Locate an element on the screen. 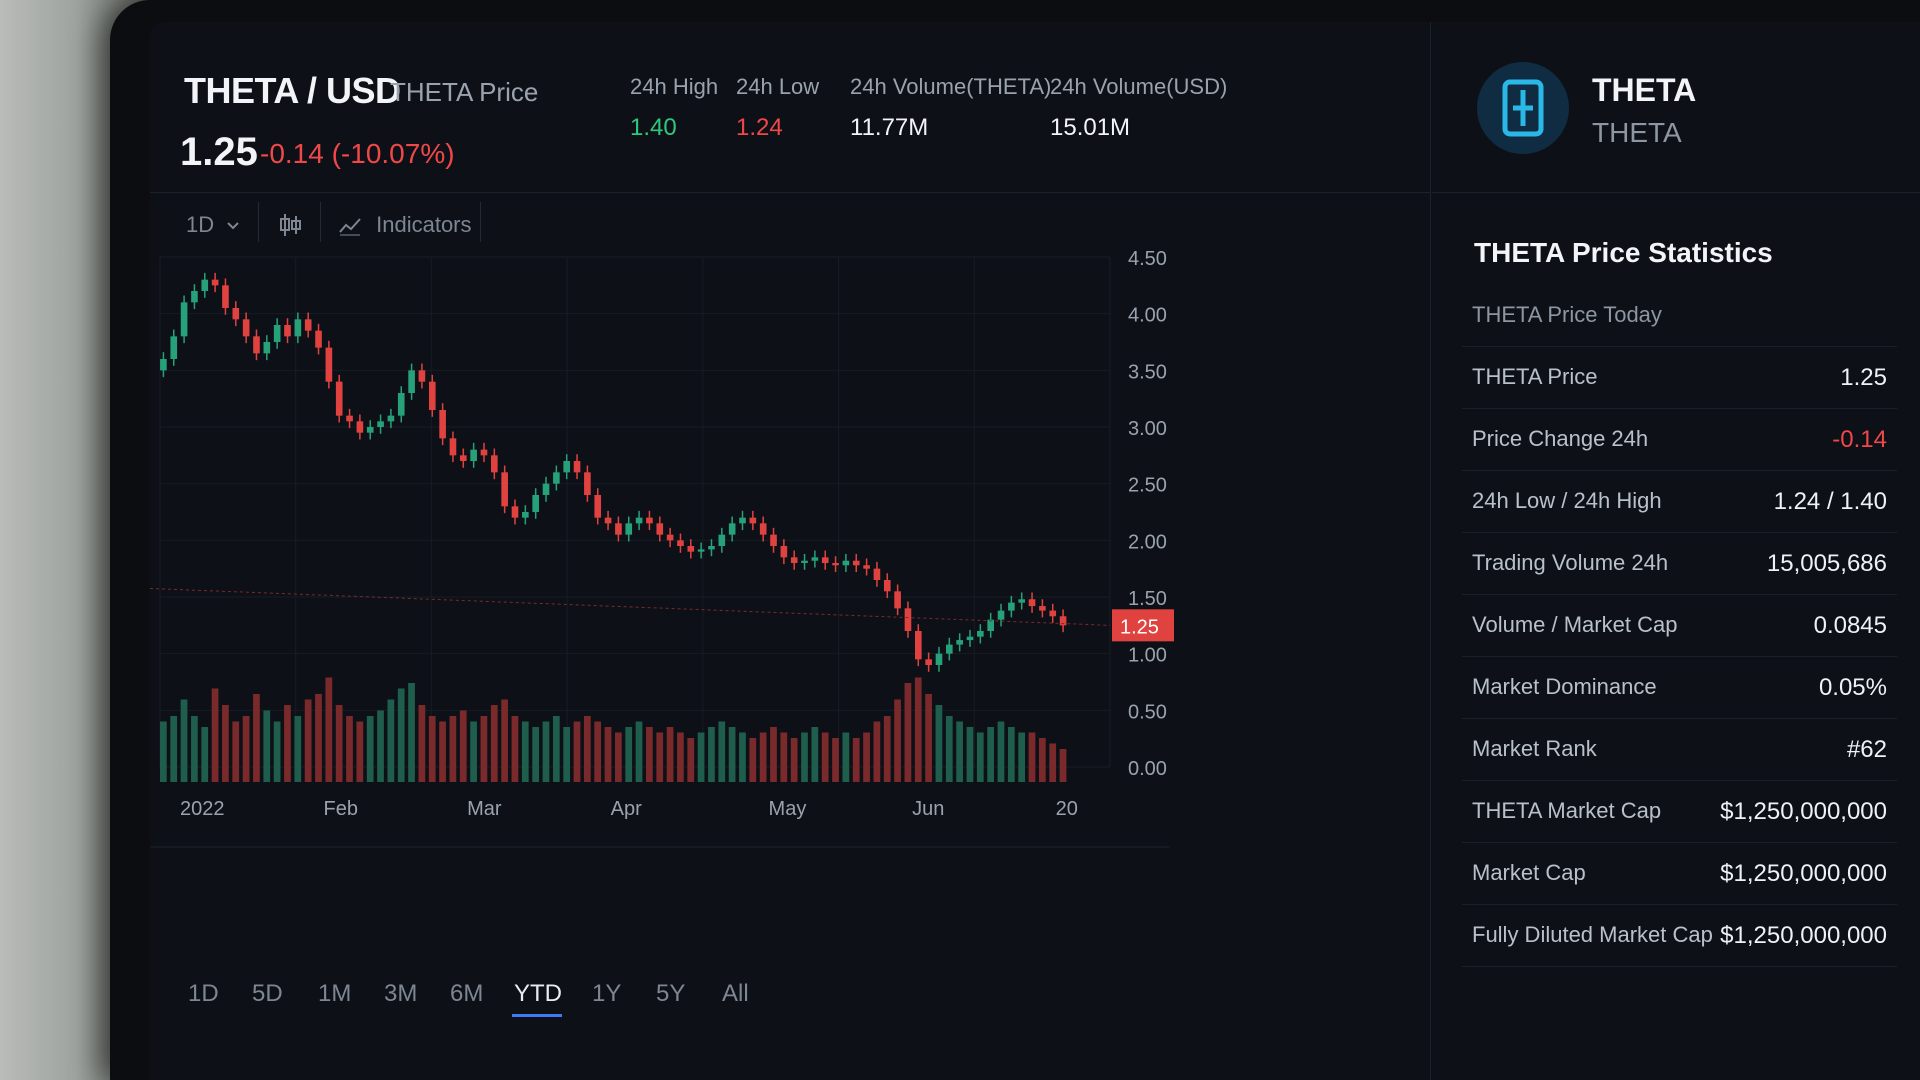  stat-row-label: Price Change 24h is located at coordinates (1560, 438).